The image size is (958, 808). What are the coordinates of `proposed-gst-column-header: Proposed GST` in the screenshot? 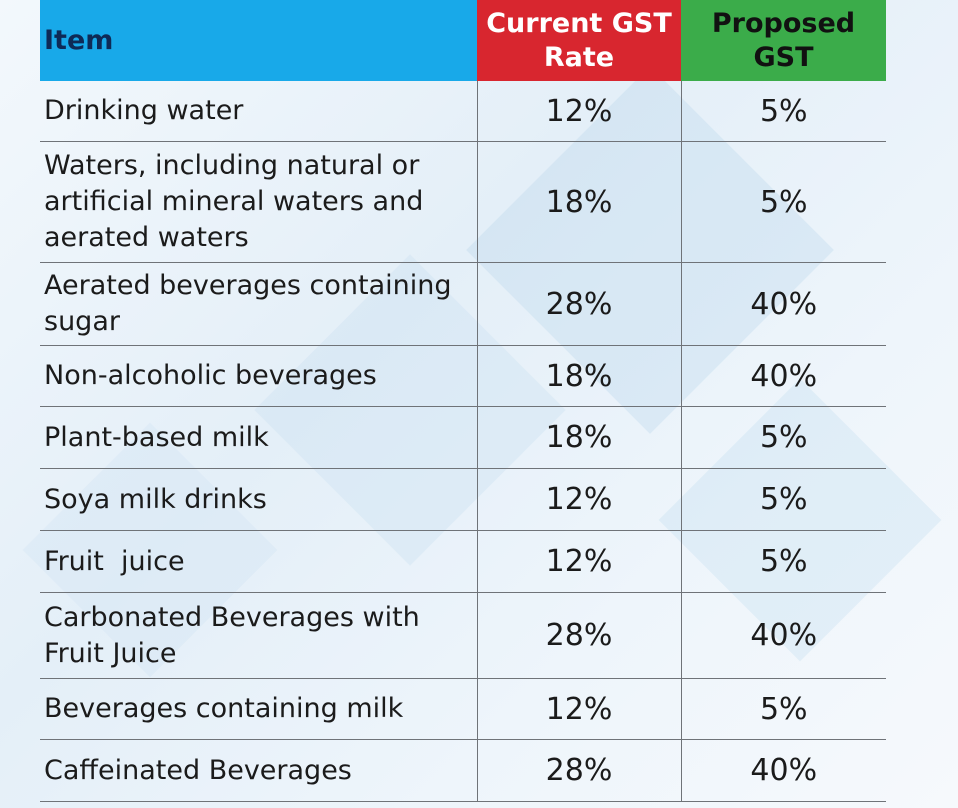 It's located at (783, 40).